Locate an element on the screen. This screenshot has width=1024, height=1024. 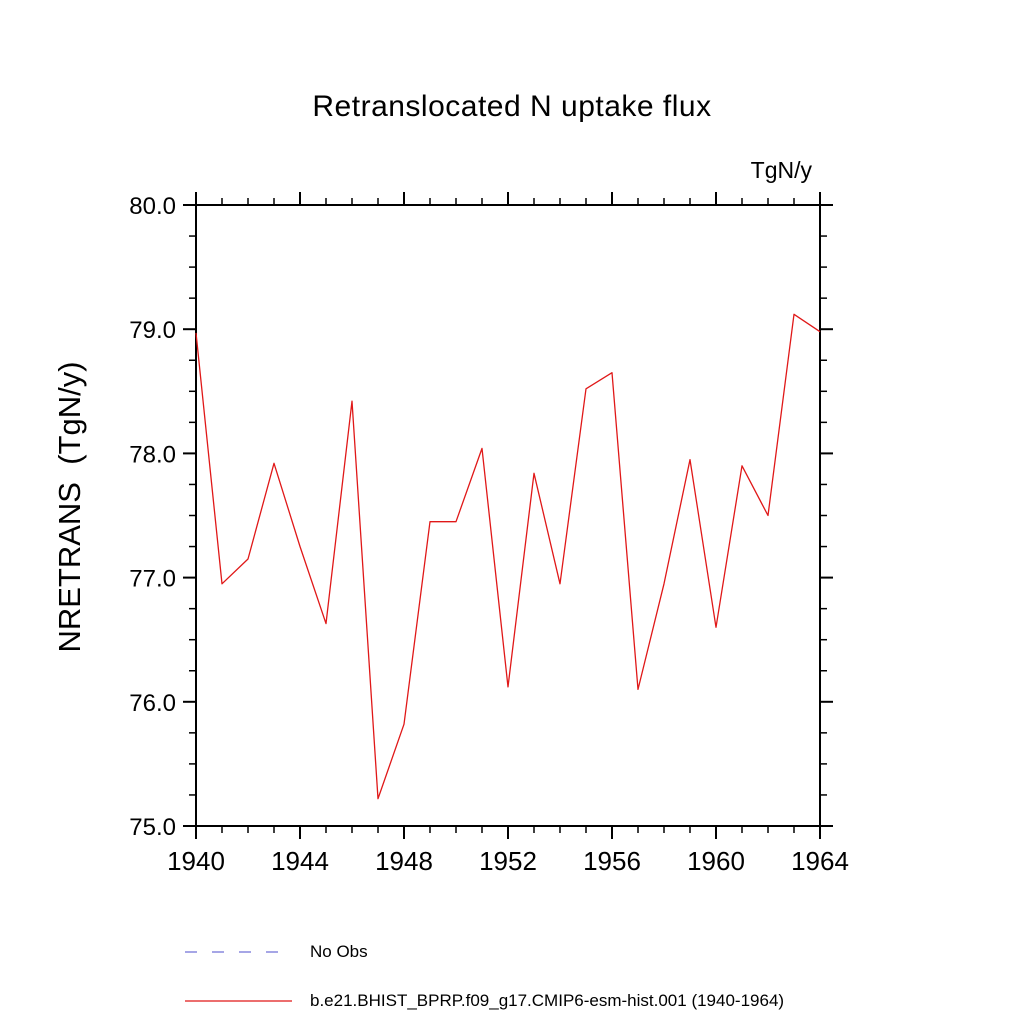
x-tick-label: 1960 is located at coordinates (716, 861).